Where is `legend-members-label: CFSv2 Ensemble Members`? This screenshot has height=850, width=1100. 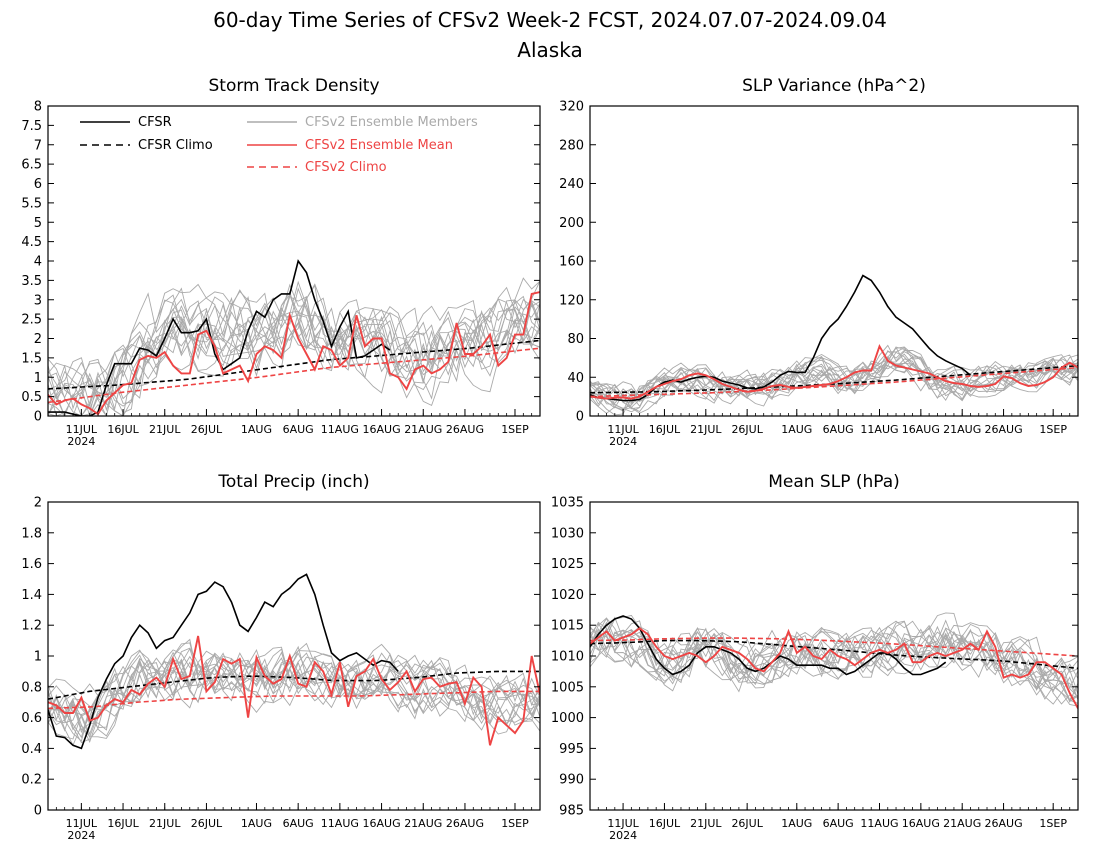 legend-members-label: CFSv2 Ensemble Members is located at coordinates (391, 122).